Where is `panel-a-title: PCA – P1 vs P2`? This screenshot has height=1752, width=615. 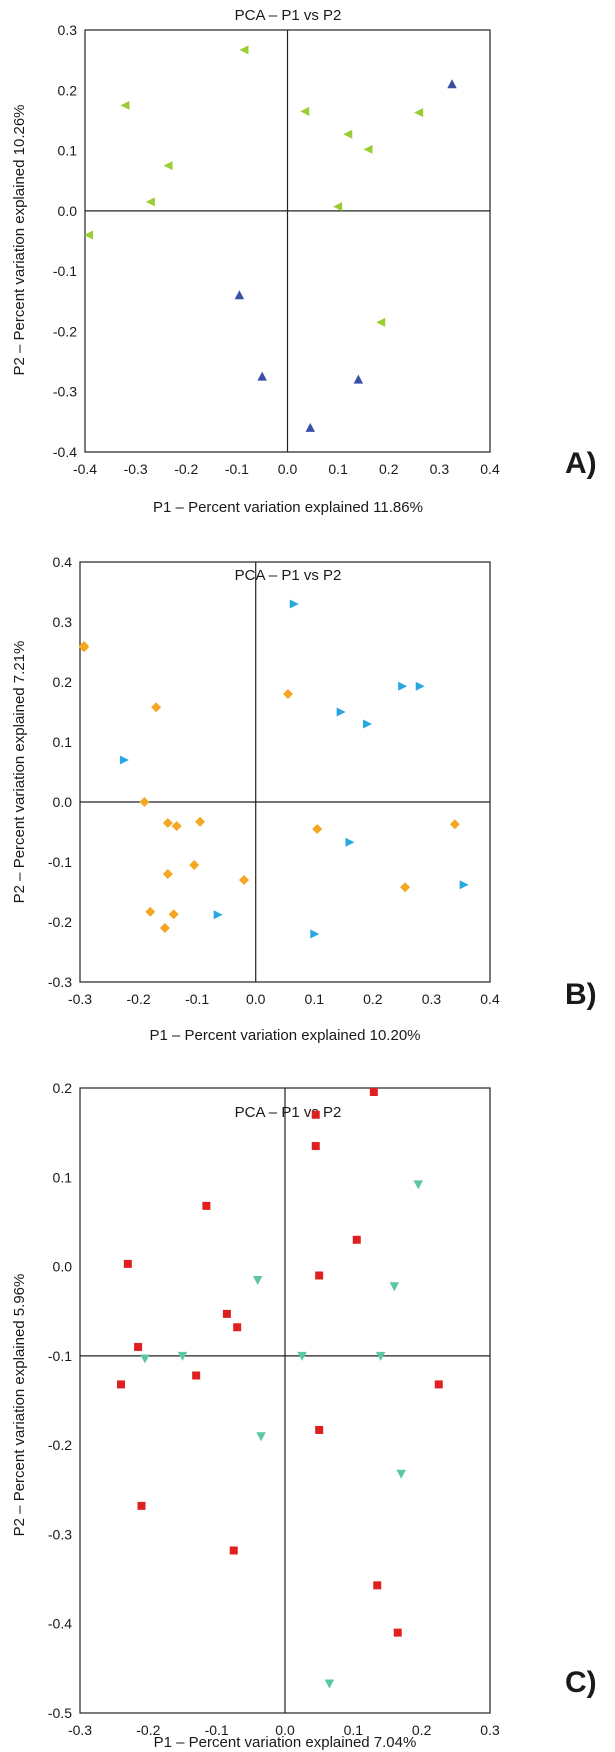
panel-a-title: PCA – P1 vs P2 is located at coordinates (288, 15).